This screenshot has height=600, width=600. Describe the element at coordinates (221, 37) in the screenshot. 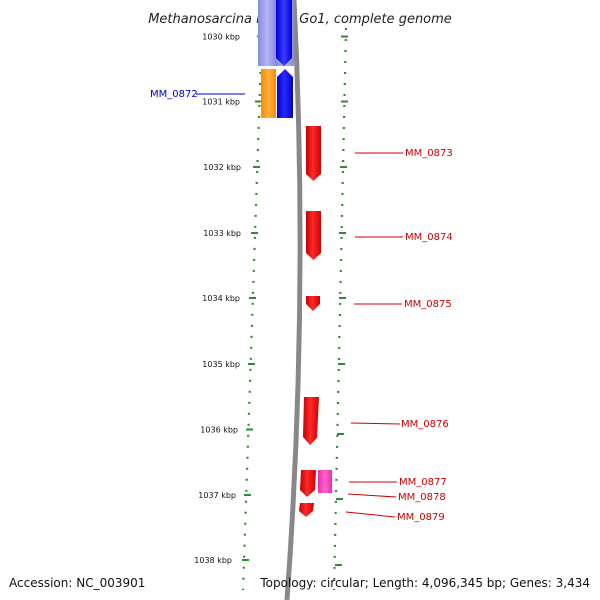

I see `tick-label: 1030 kbp` at that location.